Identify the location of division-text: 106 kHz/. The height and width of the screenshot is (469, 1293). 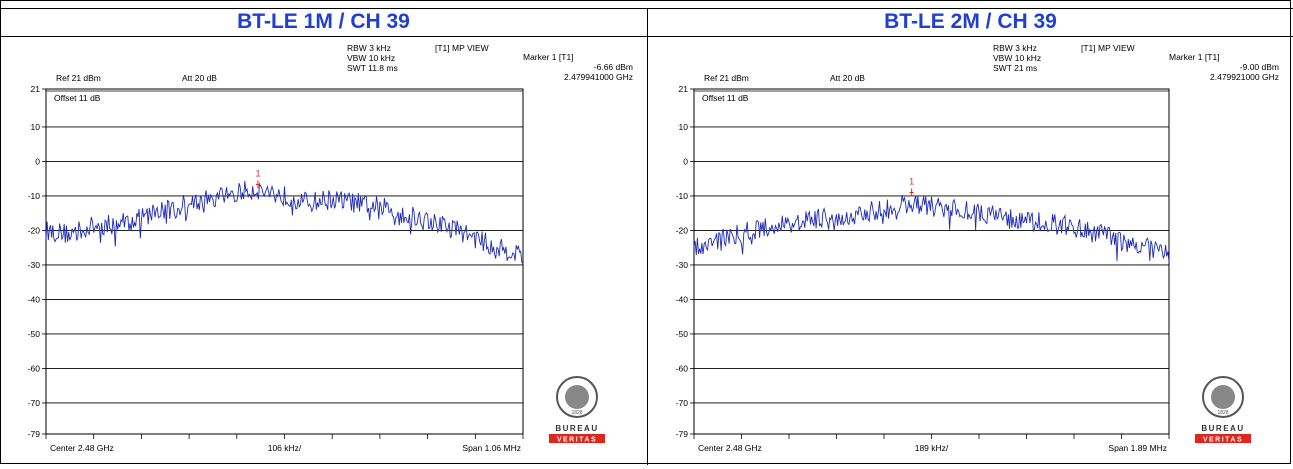
(285, 448).